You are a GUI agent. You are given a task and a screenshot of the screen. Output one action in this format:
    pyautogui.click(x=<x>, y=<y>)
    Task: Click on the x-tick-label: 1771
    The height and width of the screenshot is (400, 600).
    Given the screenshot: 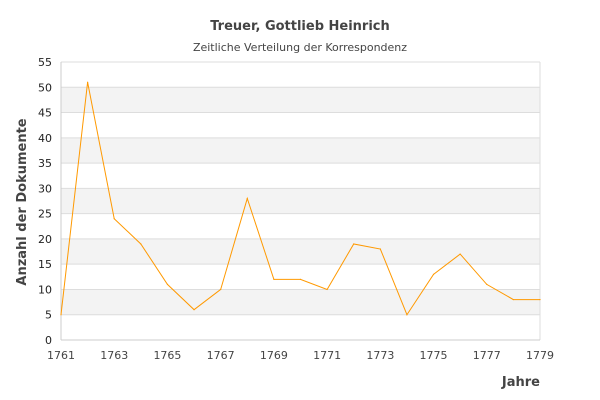 What is the action you would take?
    pyautogui.click(x=327, y=355)
    